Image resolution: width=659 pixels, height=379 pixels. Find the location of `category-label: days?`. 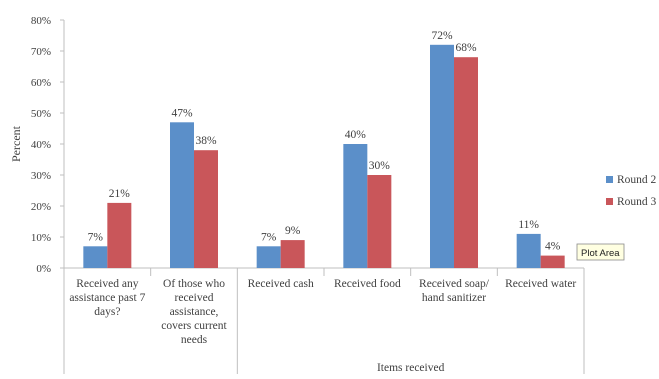

category-label: days? is located at coordinates (107, 312).